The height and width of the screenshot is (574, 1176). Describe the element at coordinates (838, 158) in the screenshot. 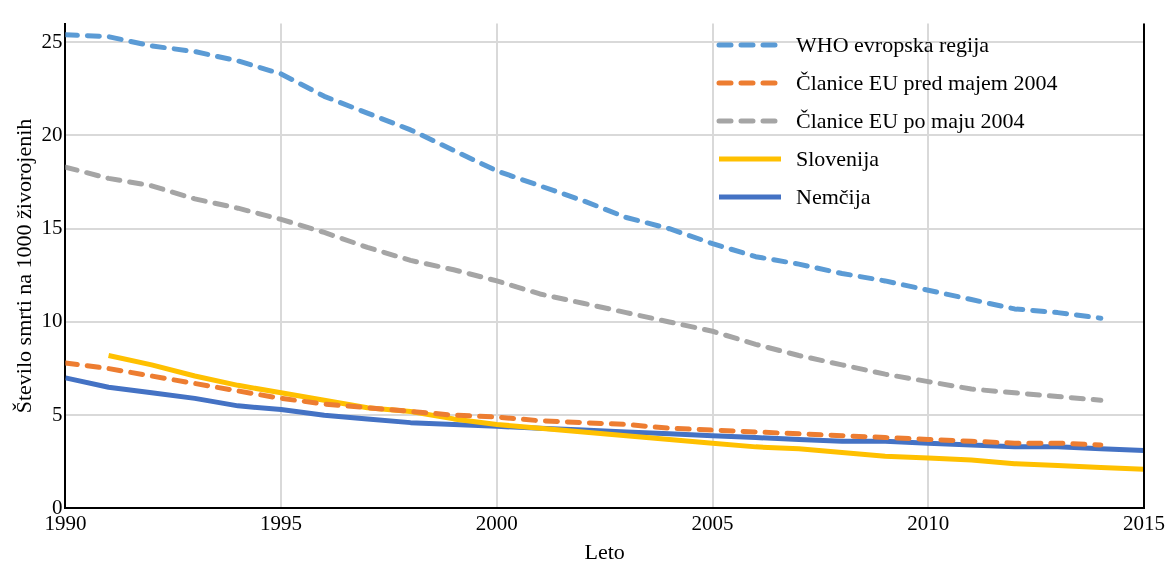

I see `legend-label: Slovenija` at that location.